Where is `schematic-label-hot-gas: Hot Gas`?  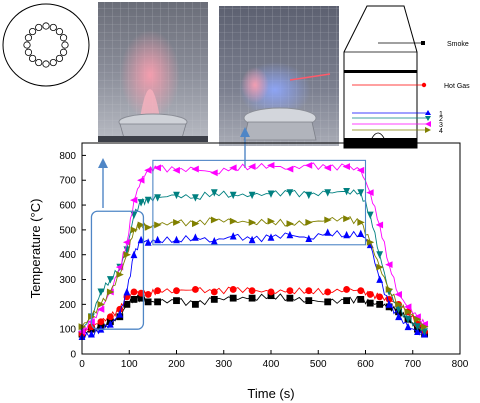
schematic-label-hot-gas: Hot Gas is located at coordinates (457, 86).